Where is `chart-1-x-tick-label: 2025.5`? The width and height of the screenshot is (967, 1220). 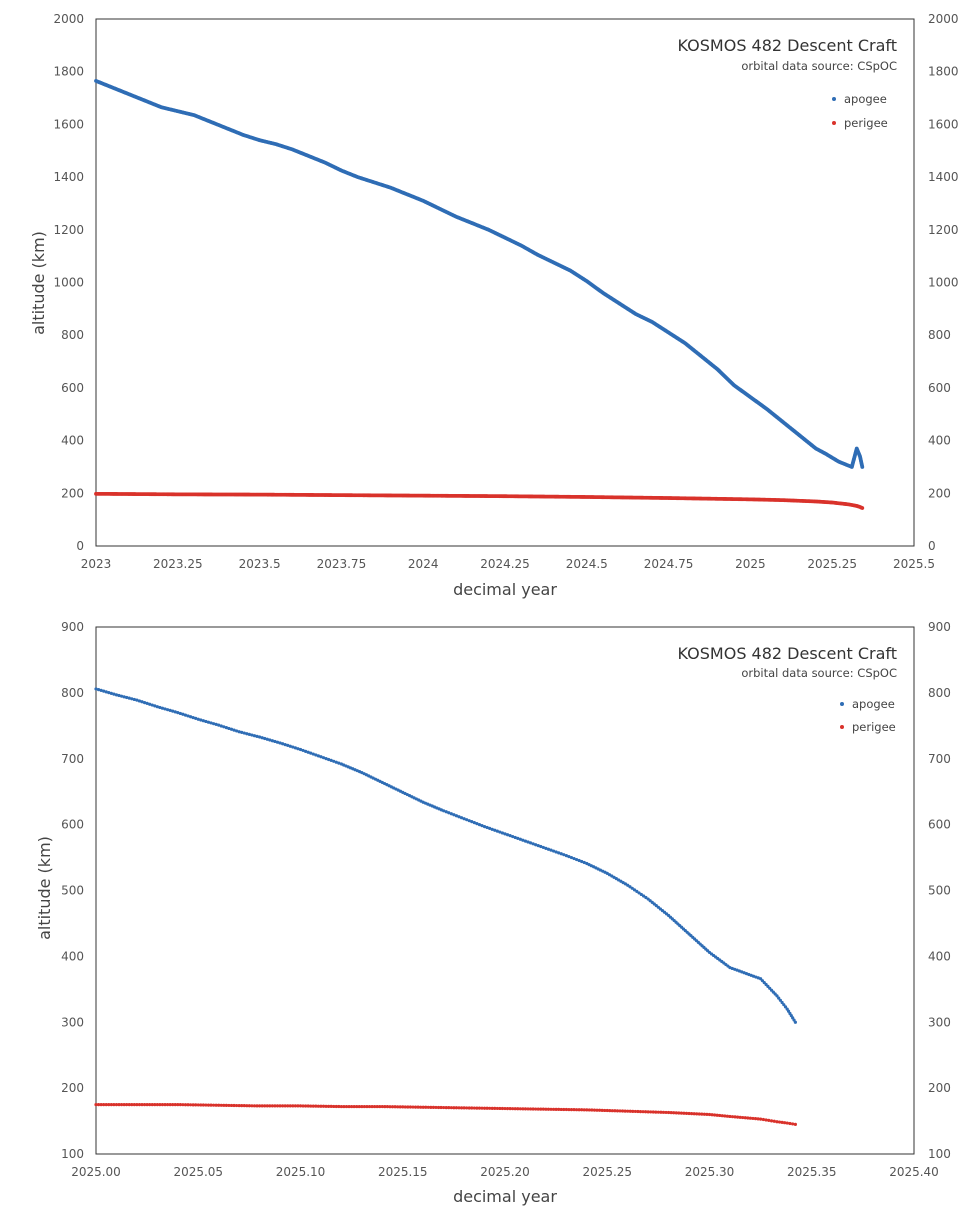
chart-1-x-tick-label: 2025.5 is located at coordinates (914, 564).